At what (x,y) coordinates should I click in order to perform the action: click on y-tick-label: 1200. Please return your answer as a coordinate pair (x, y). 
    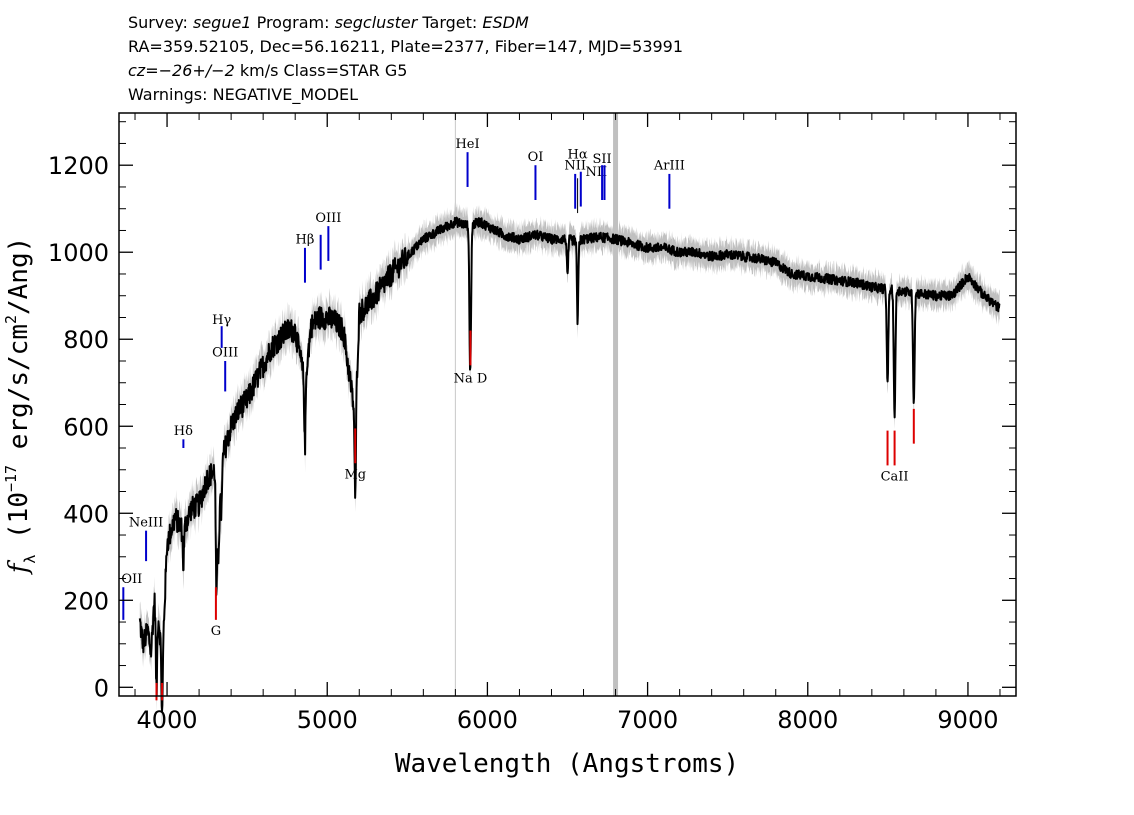
    Looking at the image, I should click on (78, 166).